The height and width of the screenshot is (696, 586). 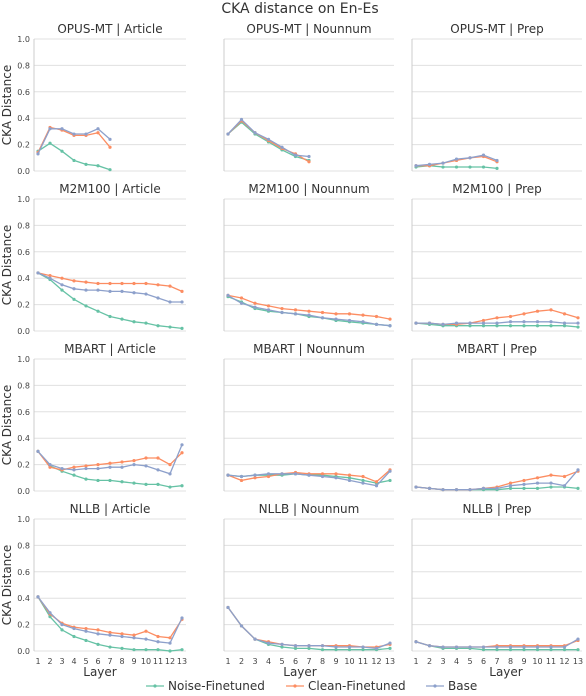 I want to click on legend-item: Base, so click(x=451, y=686).